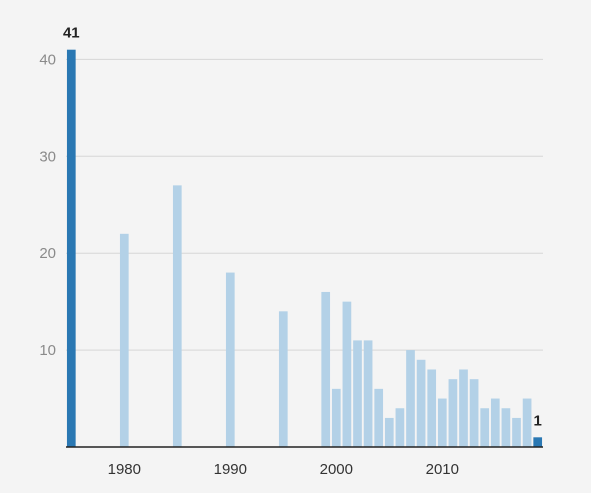 This screenshot has width=591, height=493. What do you see at coordinates (47, 350) in the screenshot?
I see `y-tick-label: 10` at bounding box center [47, 350].